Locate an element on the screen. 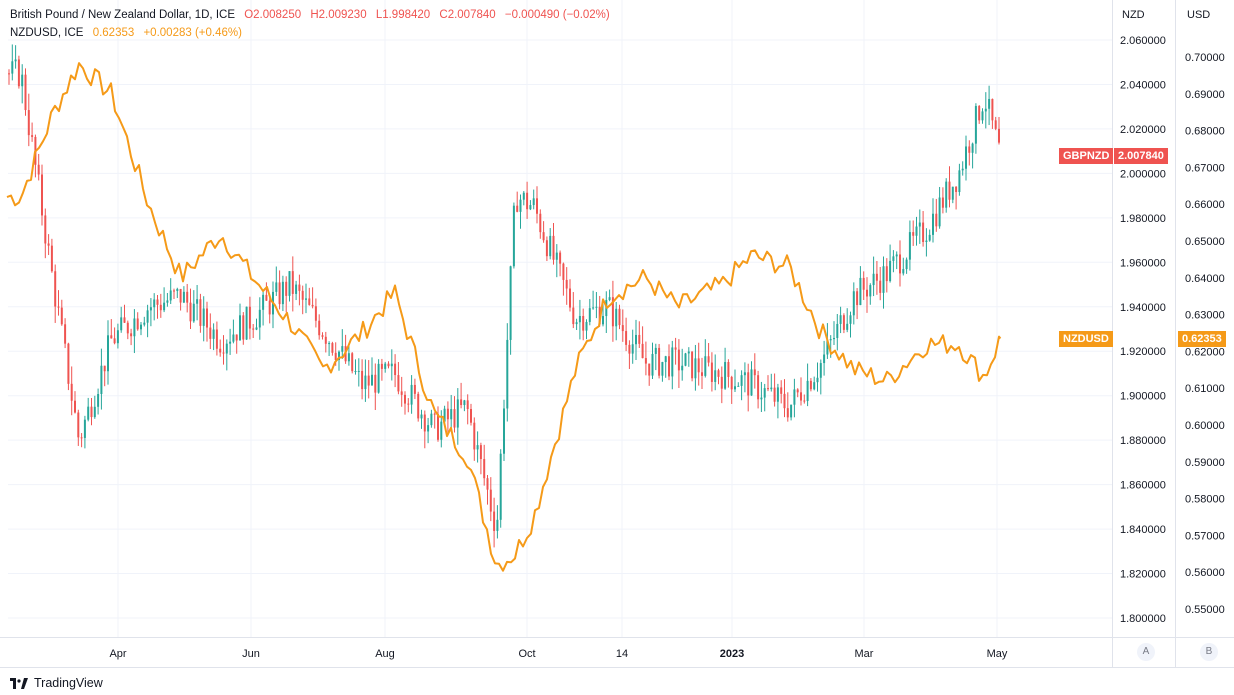 The image size is (1234, 695). nzd-tick-label: 1.920000 is located at coordinates (1143, 352).